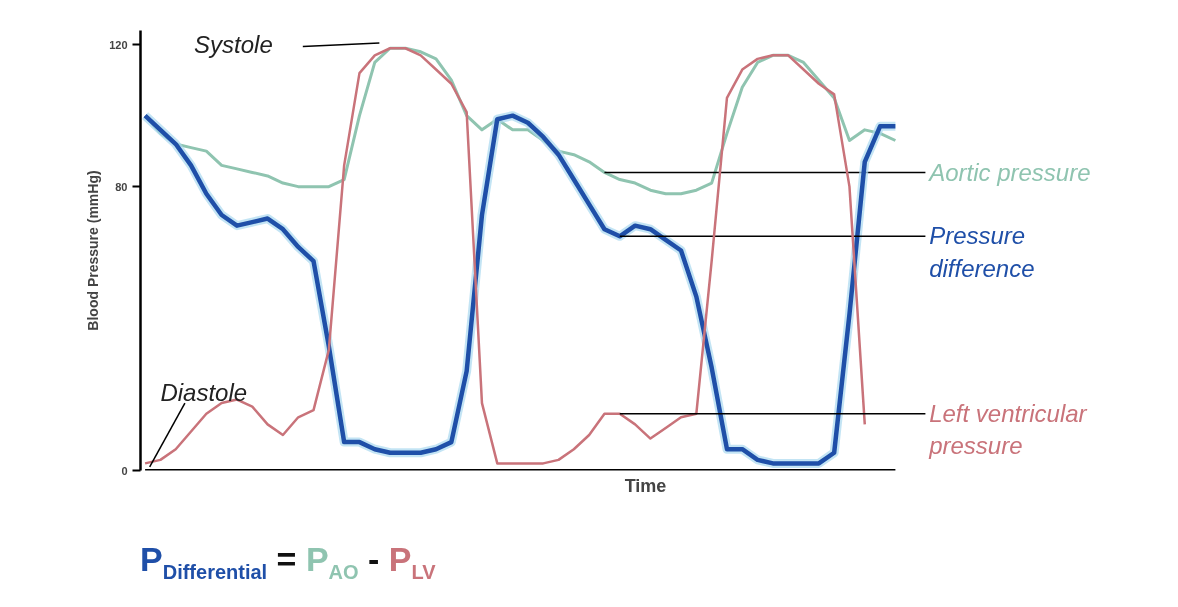 Image resolution: width=1178 pixels, height=607 pixels. I want to click on series-label: Aortic pressure, so click(1009, 172).